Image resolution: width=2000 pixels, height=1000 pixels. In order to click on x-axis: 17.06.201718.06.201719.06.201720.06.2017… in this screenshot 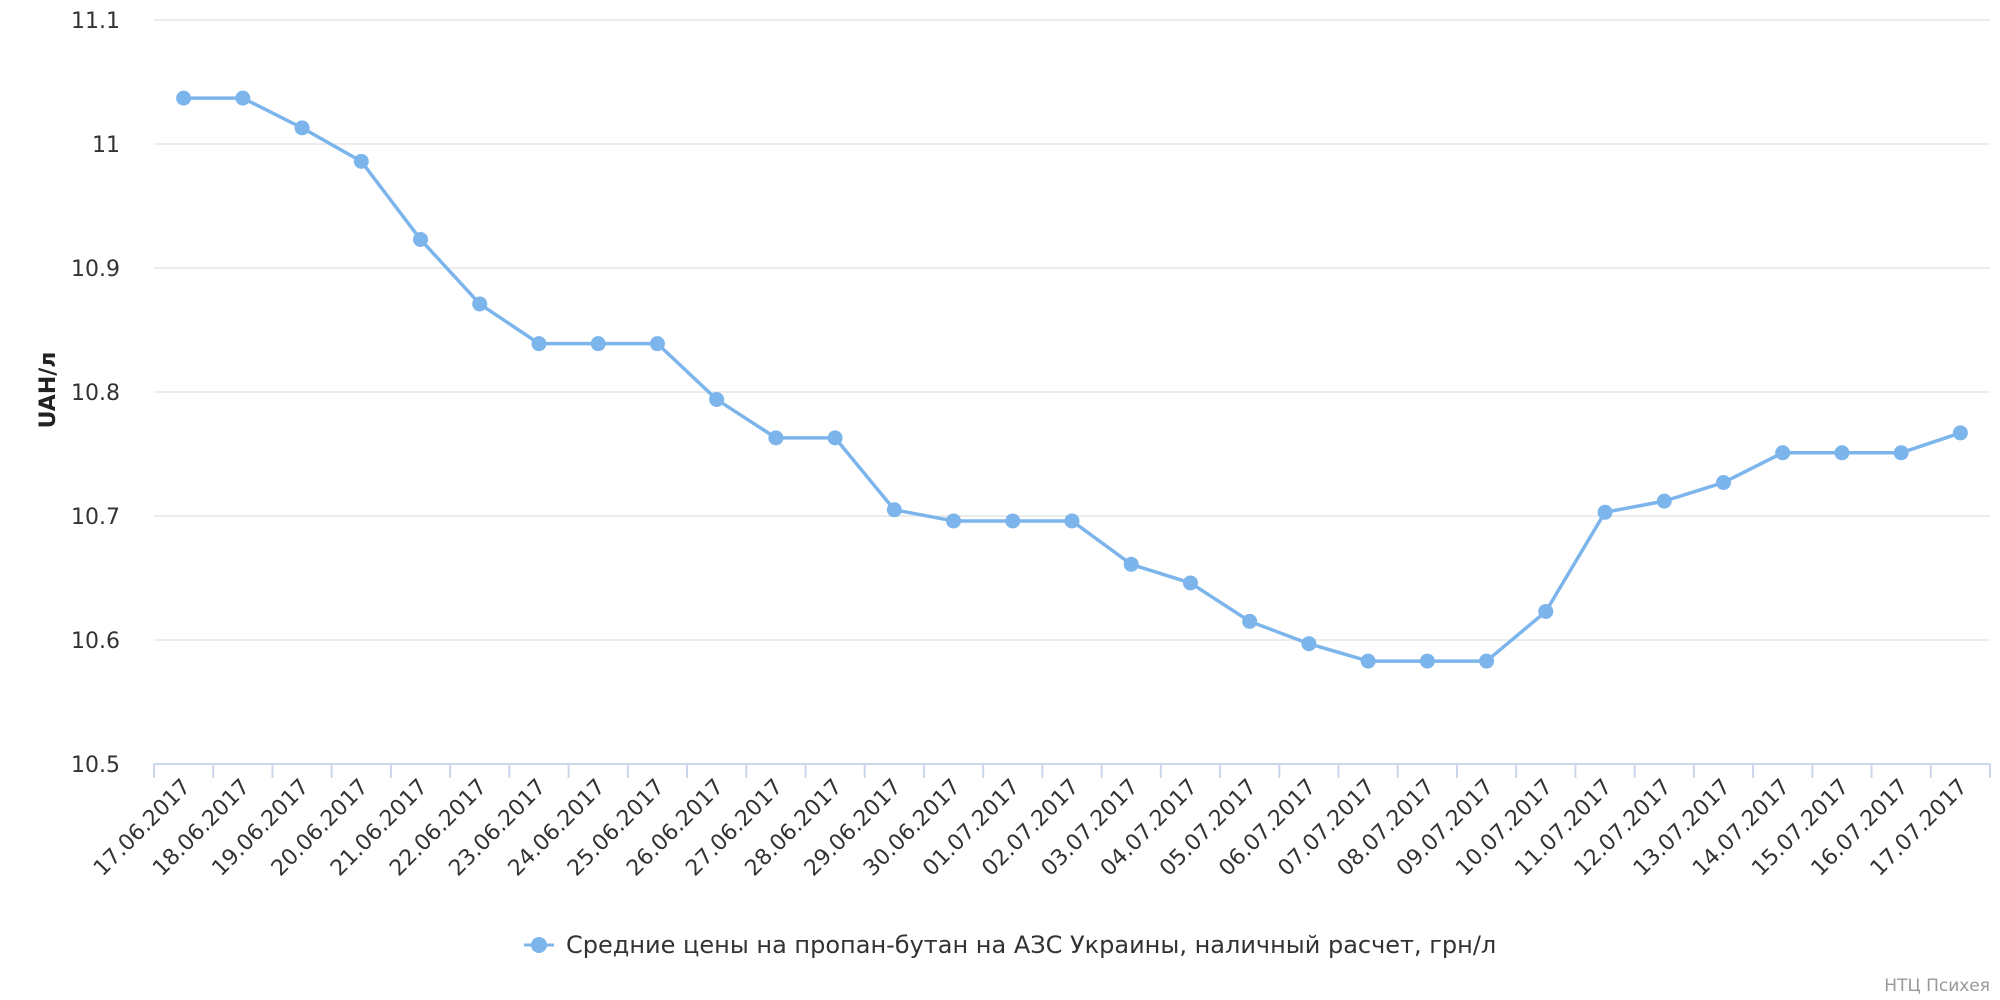, I will do `click(1040, 822)`.